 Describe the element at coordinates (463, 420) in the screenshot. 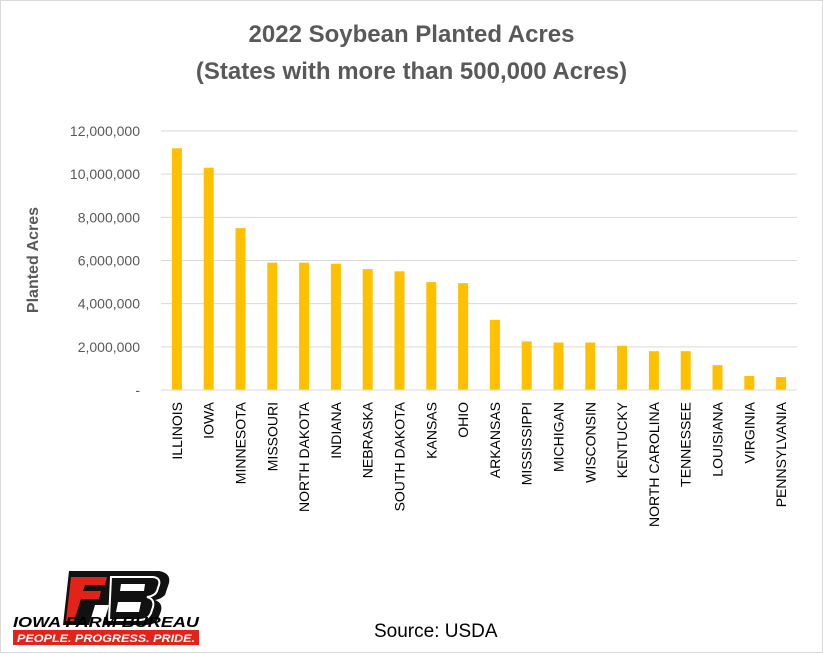

I see `x-tick-label: OHIO` at that location.